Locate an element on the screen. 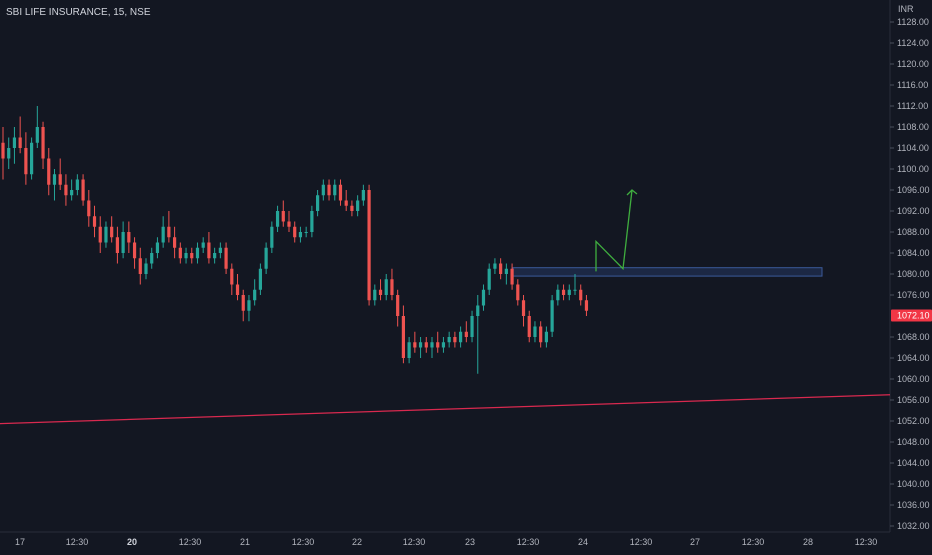  y-tick-label: 1076.00 is located at coordinates (913, 295).